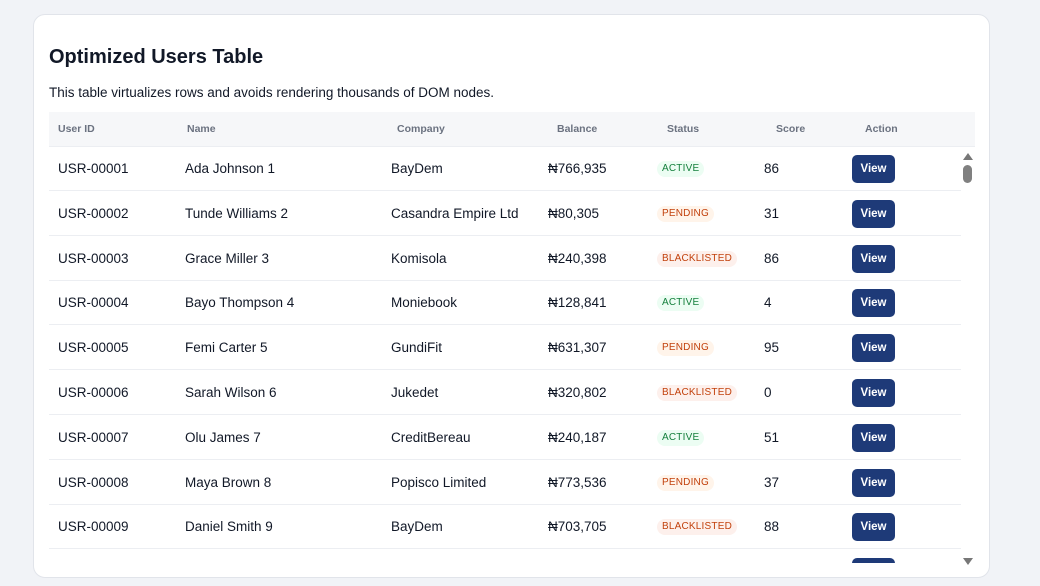 The width and height of the screenshot is (1040, 586). I want to click on score-cell: 95, so click(772, 348).